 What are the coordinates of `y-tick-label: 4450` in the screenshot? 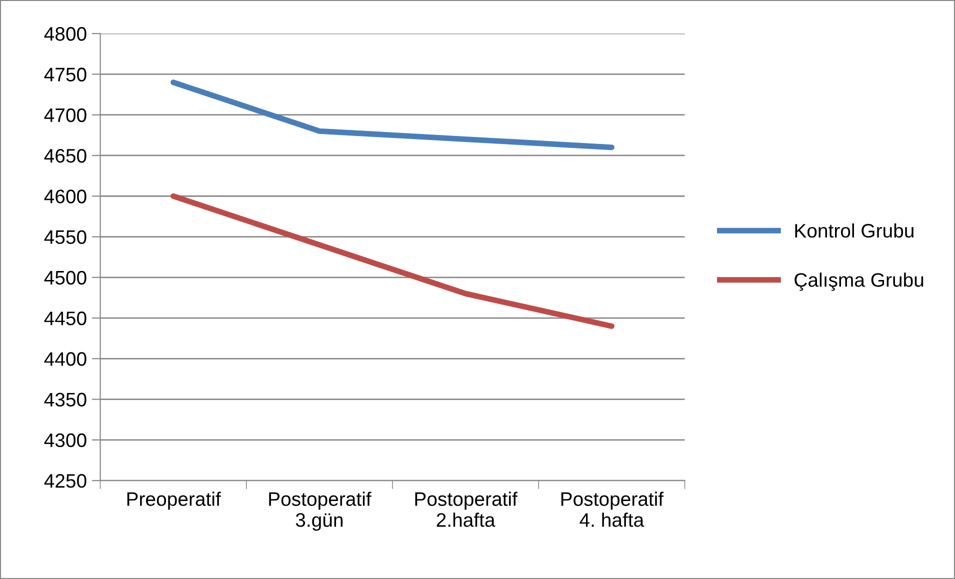 It's located at (65, 318).